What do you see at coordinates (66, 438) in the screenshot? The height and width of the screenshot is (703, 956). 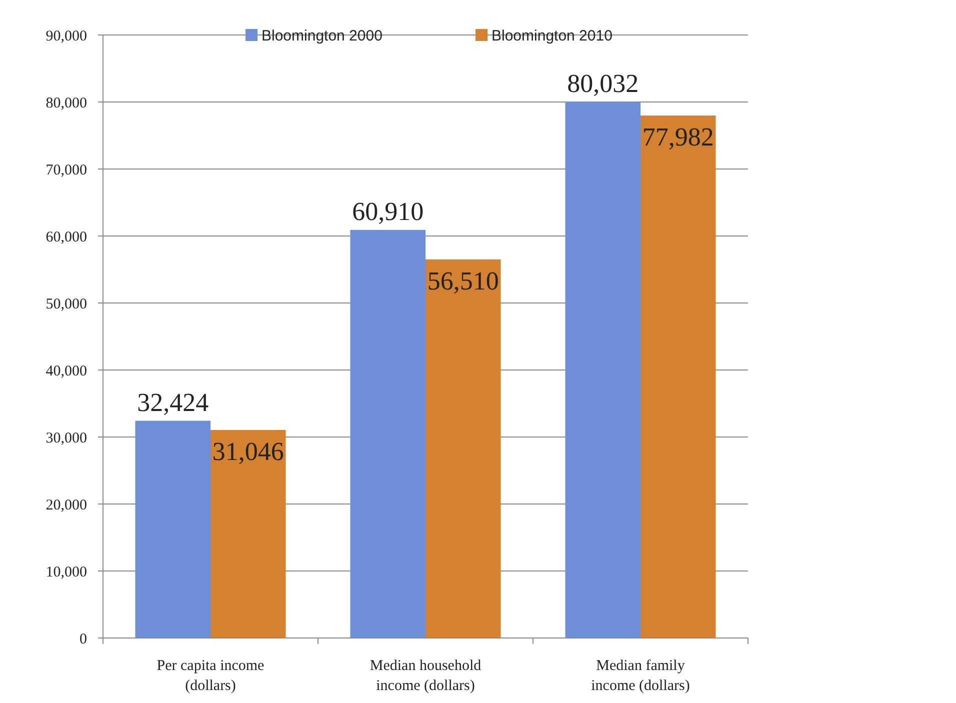 I see `y-tick-label: 30,000` at bounding box center [66, 438].